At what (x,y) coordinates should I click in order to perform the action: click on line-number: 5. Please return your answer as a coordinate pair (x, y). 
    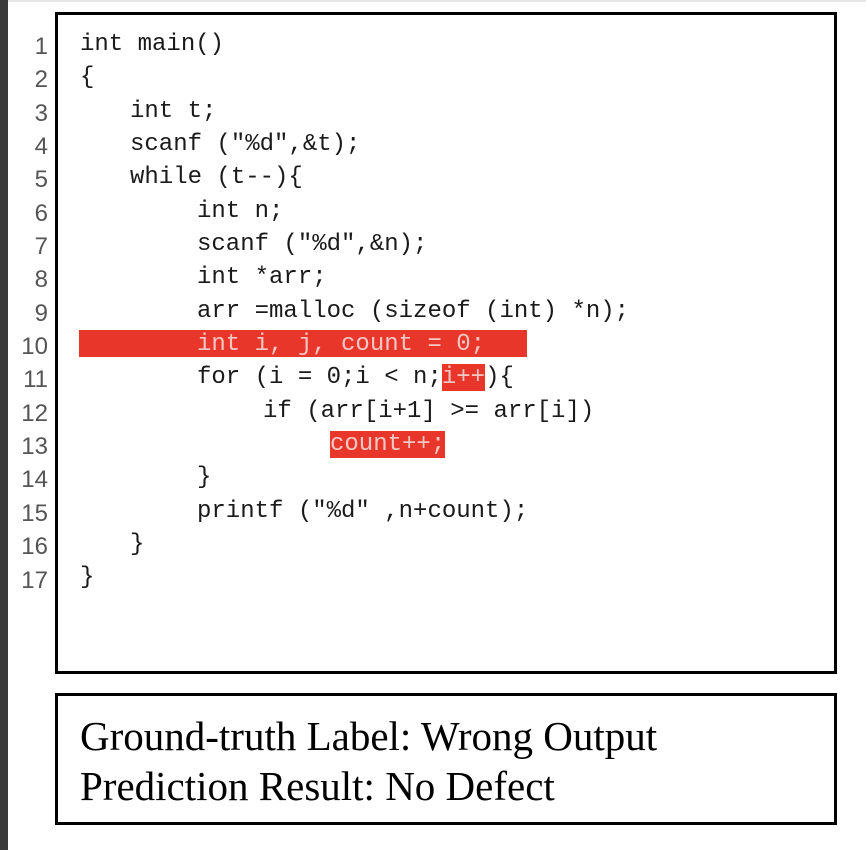
    Looking at the image, I should click on (41, 180).